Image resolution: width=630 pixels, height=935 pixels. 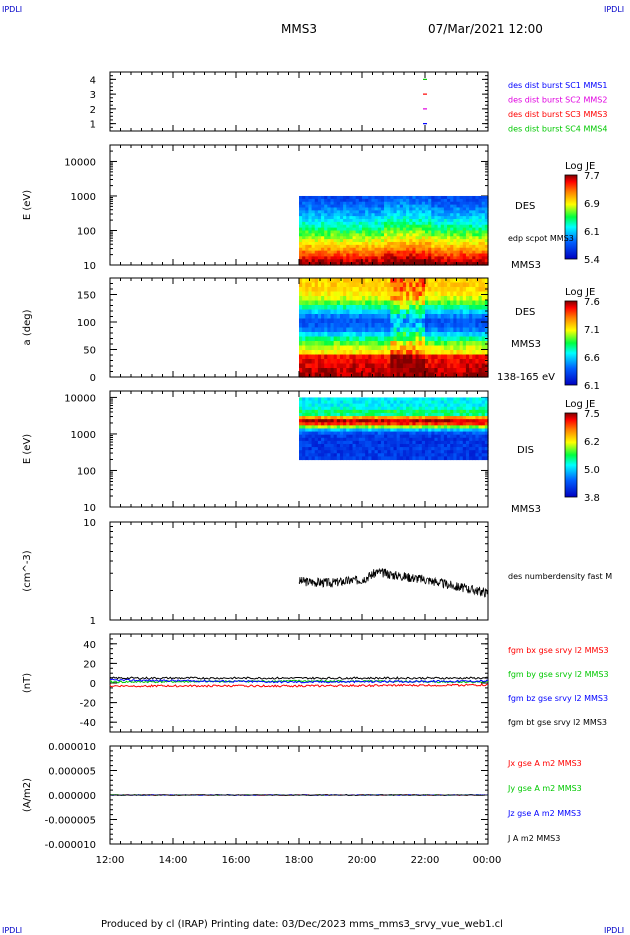 I want to click on current-legend: Jy gse A m2 MMS3, so click(x=544, y=788).